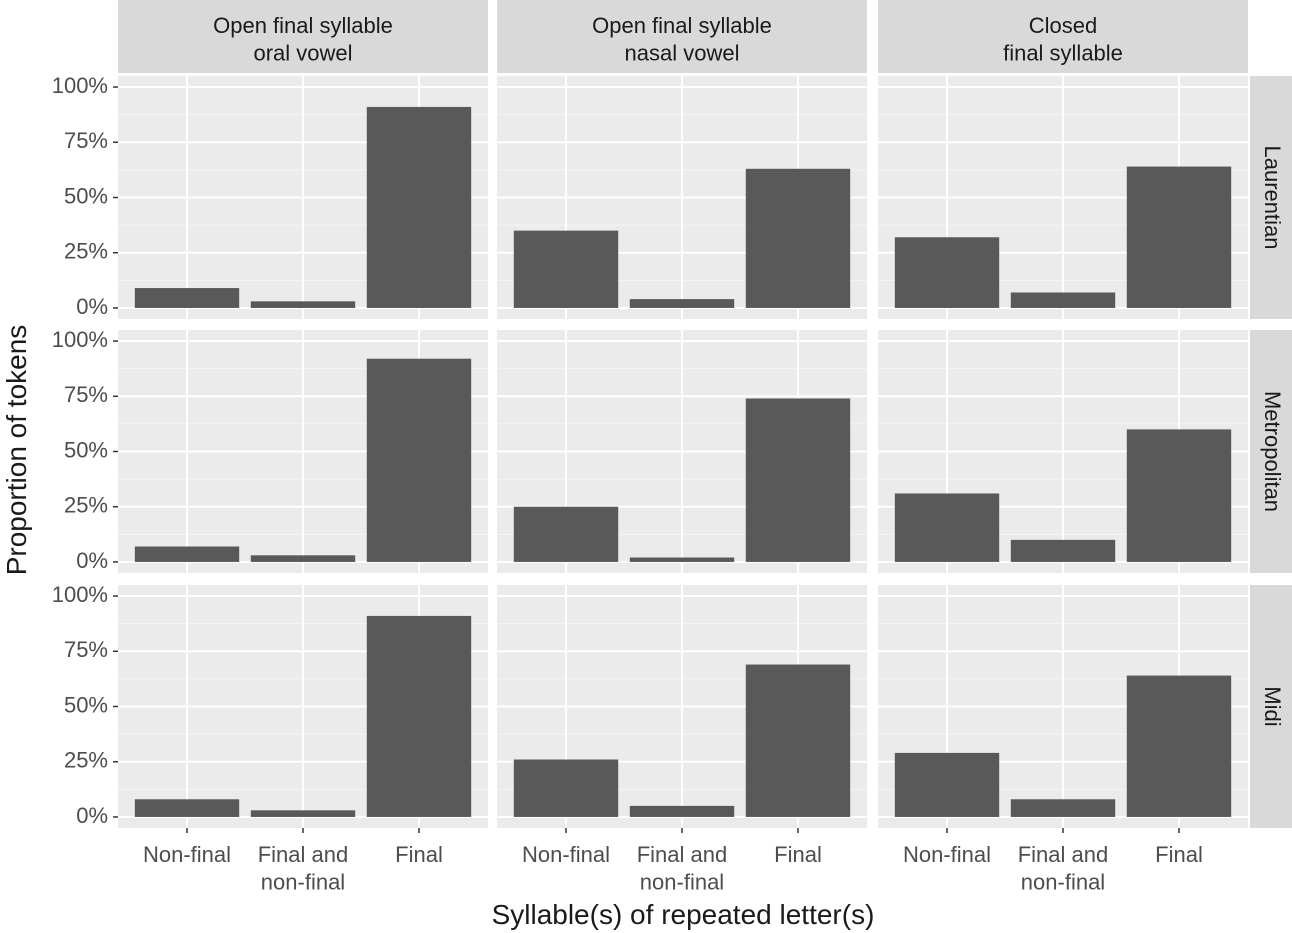 This screenshot has width=1292, height=933. I want to click on facet-row-label: Midi, so click(1272, 706).